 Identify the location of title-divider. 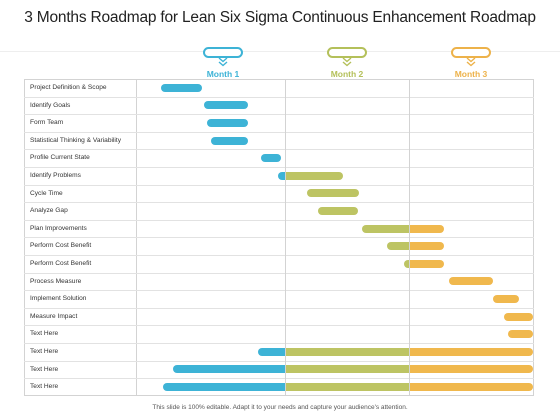
(280, 51).